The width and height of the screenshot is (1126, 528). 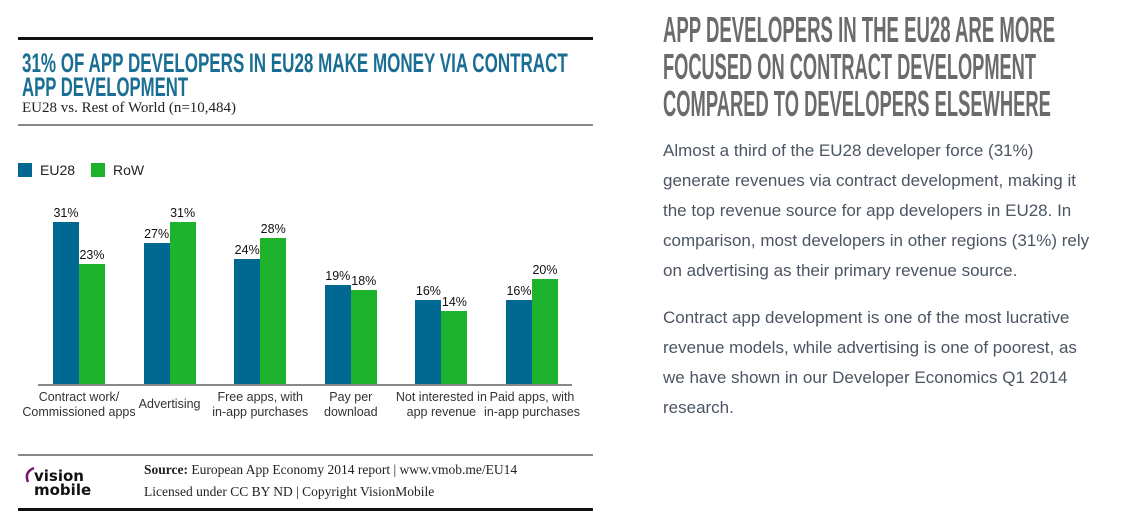 I want to click on subtitle-rule, so click(x=305, y=125).